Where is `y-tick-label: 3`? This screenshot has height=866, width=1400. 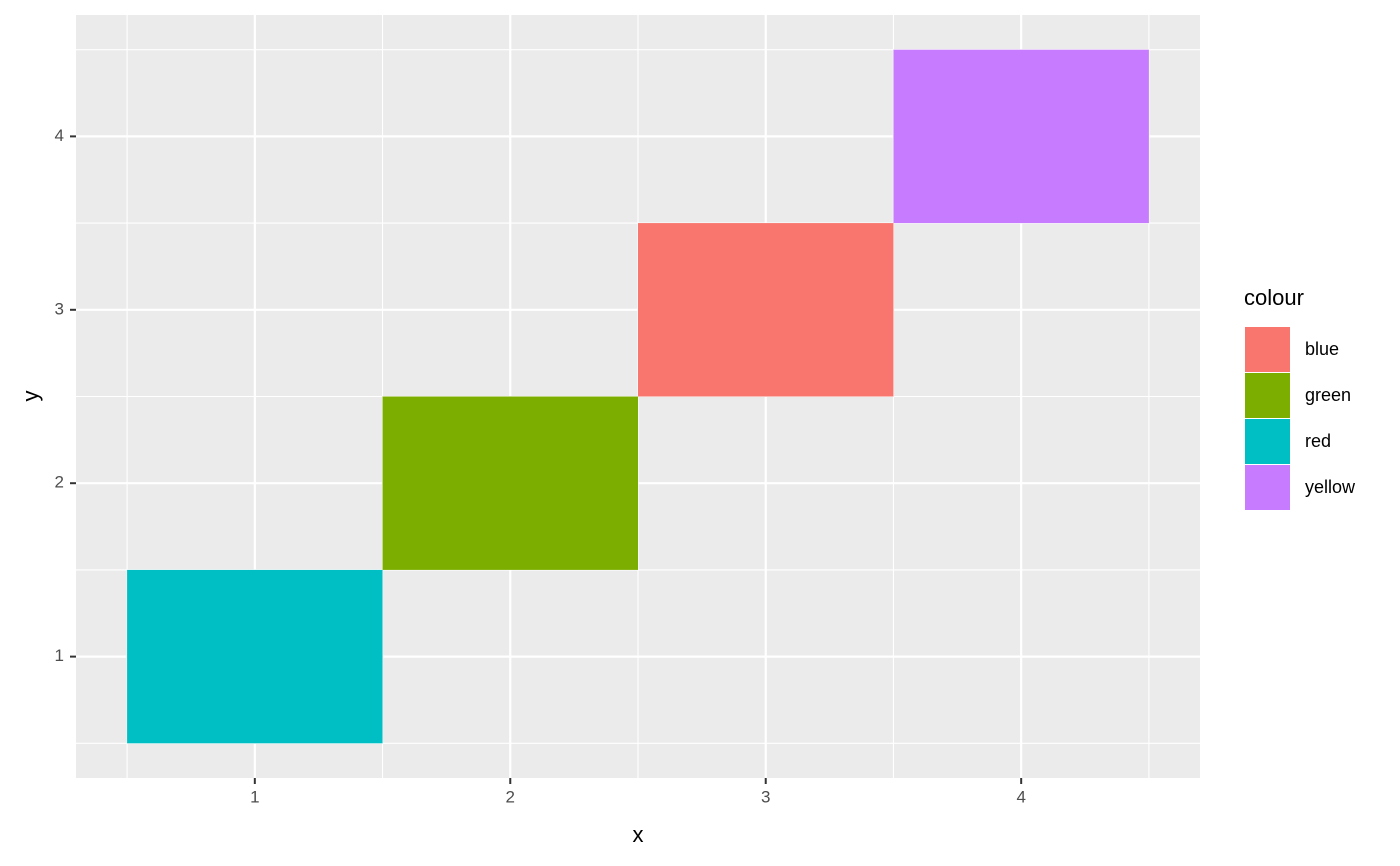 y-tick-label: 3 is located at coordinates (59, 308).